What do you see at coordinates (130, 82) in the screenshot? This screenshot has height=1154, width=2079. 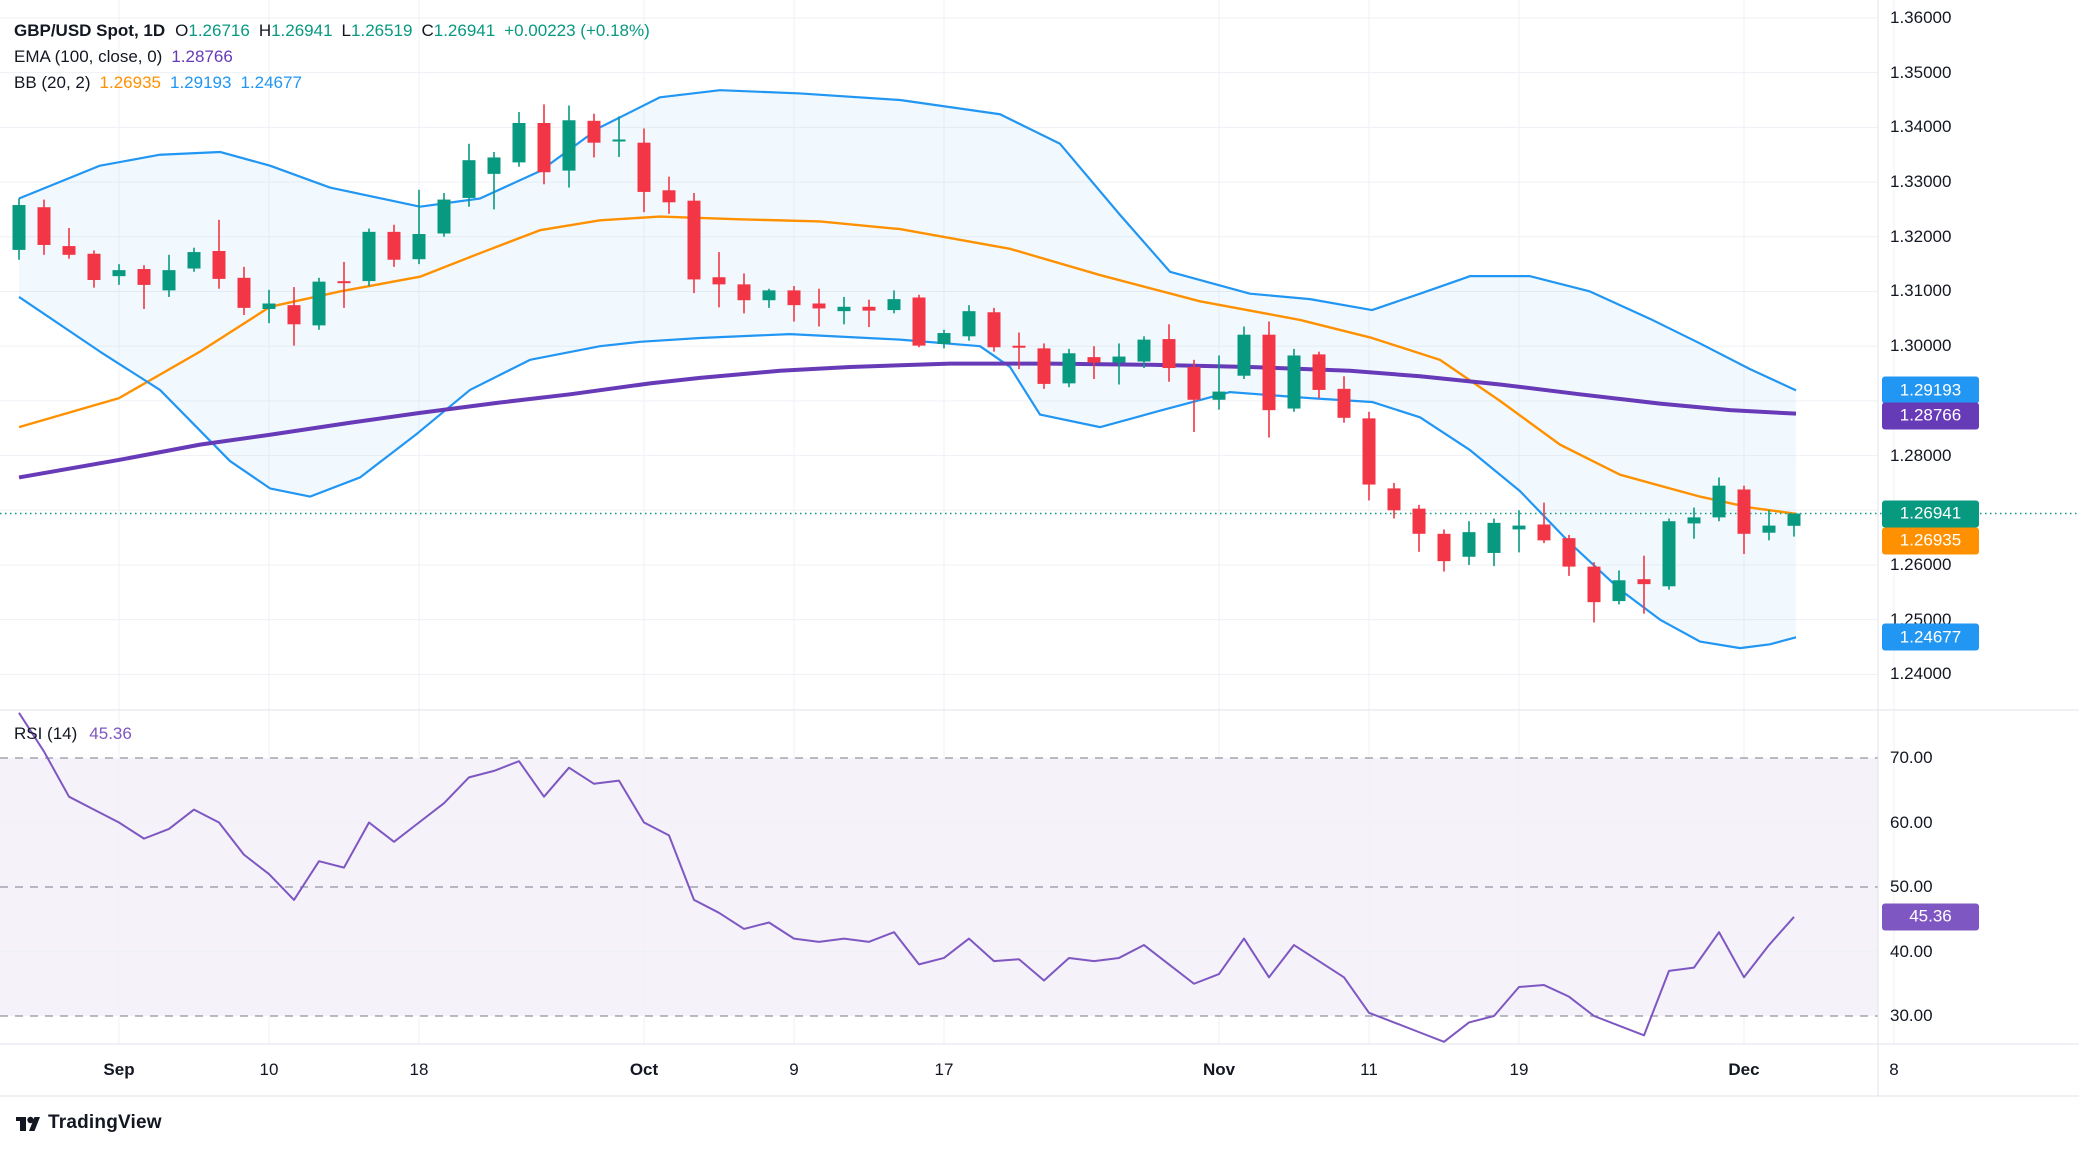 I see `bb-basis-value: 1.26935` at bounding box center [130, 82].